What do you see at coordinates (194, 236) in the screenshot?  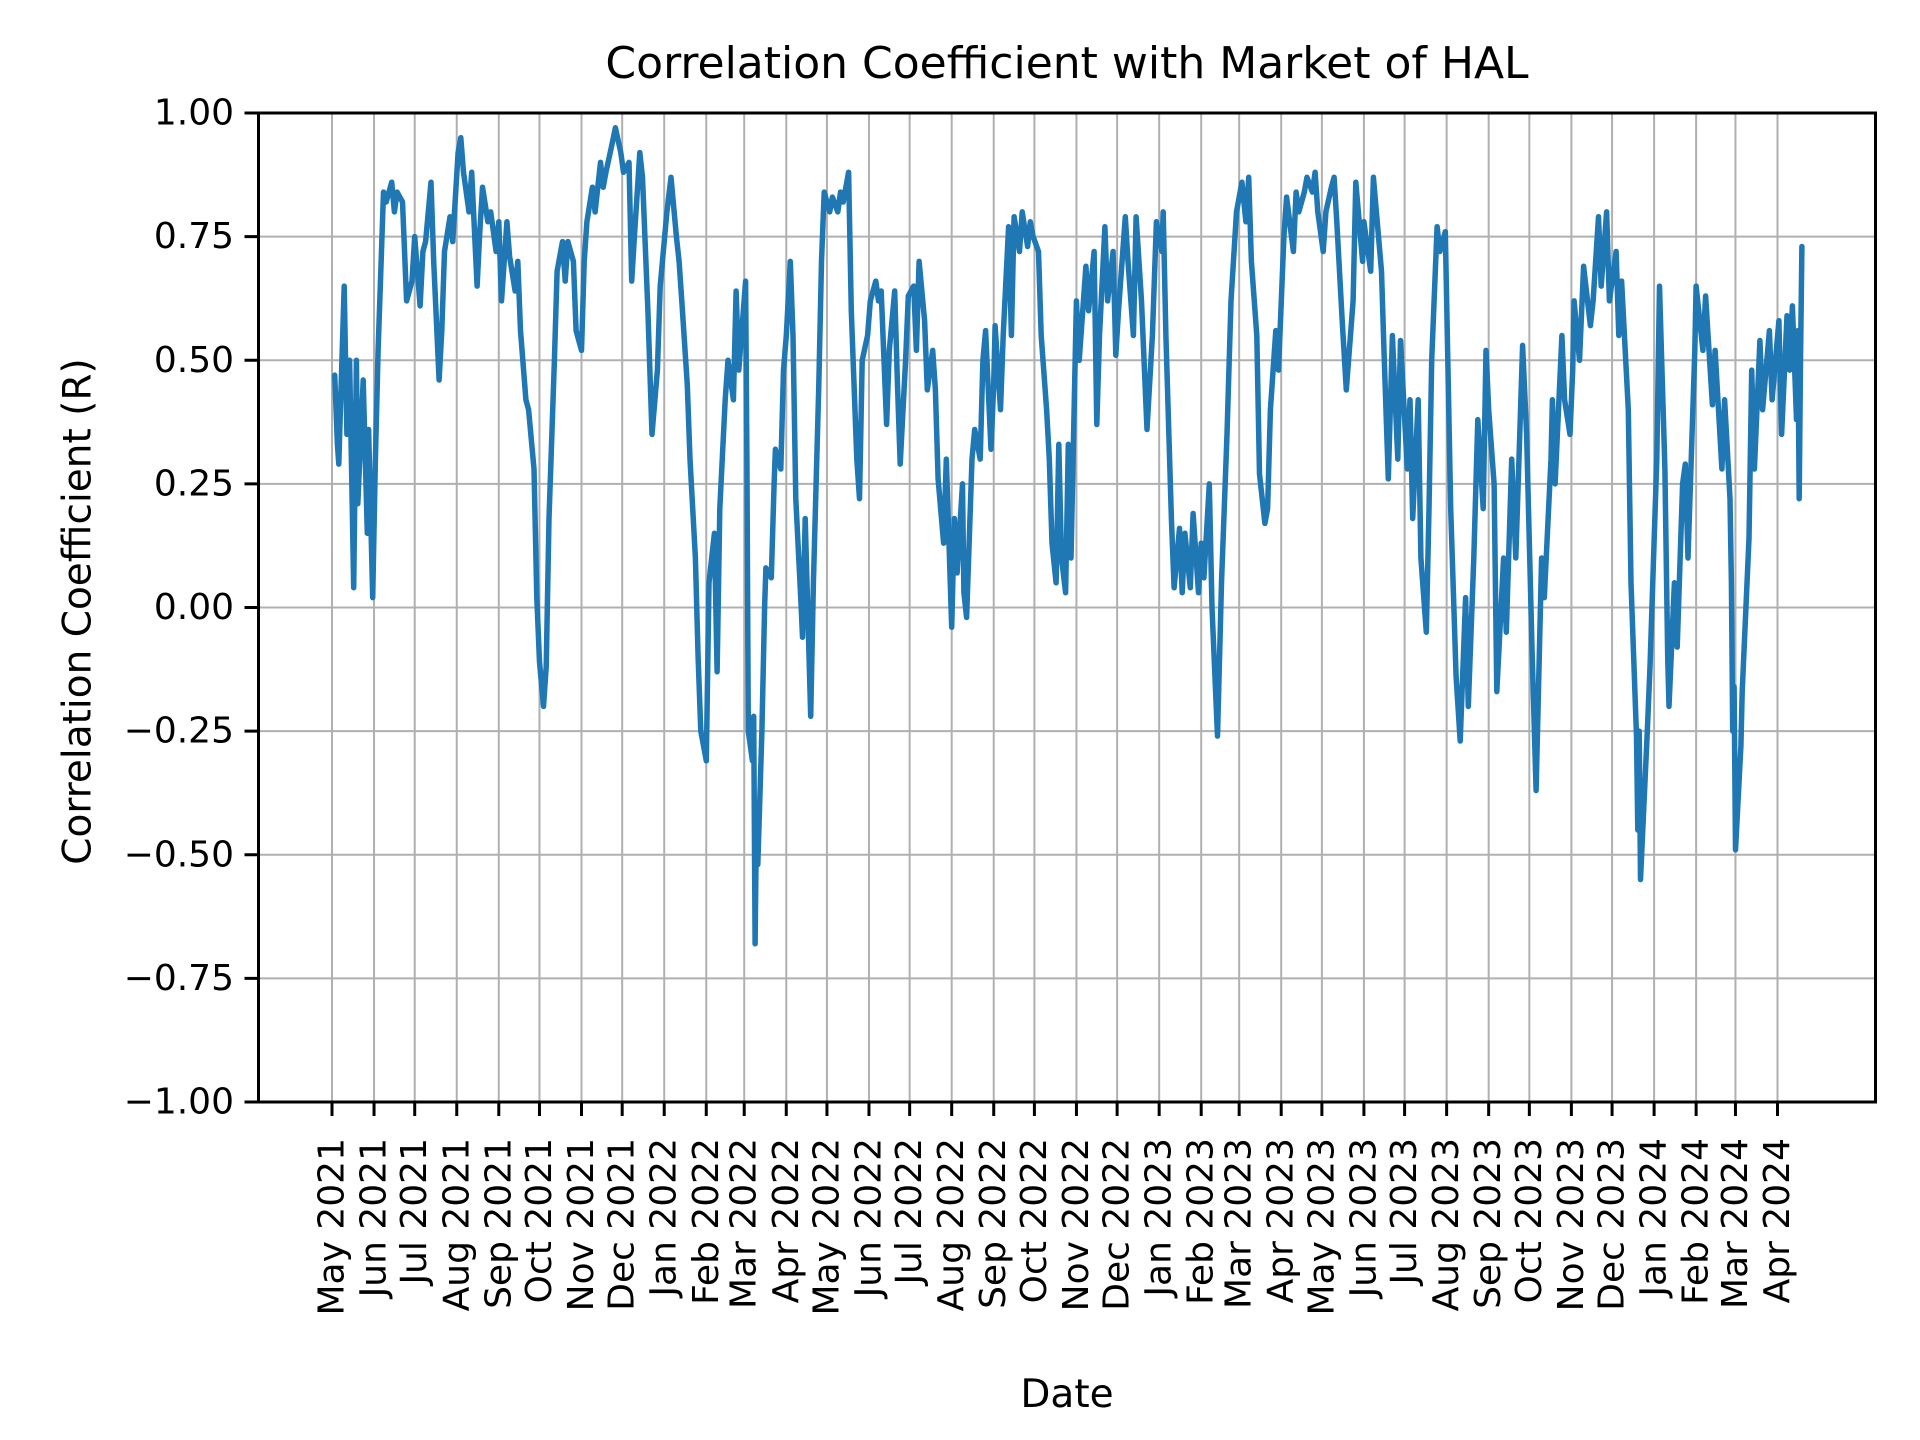 I see `svg-text: 0.75` at bounding box center [194, 236].